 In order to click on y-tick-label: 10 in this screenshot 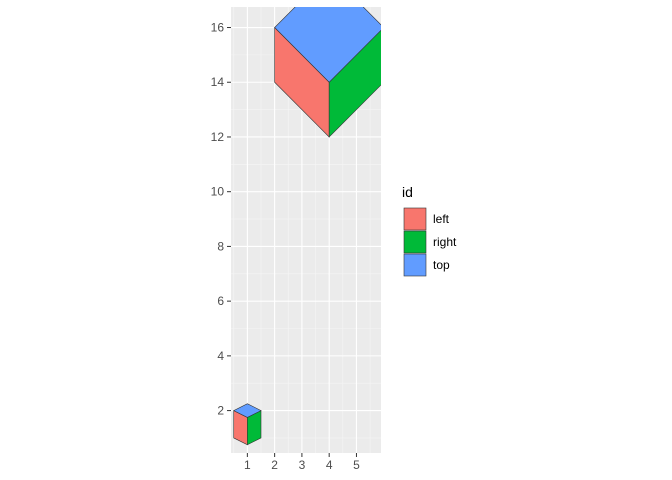, I will do `click(218, 192)`.